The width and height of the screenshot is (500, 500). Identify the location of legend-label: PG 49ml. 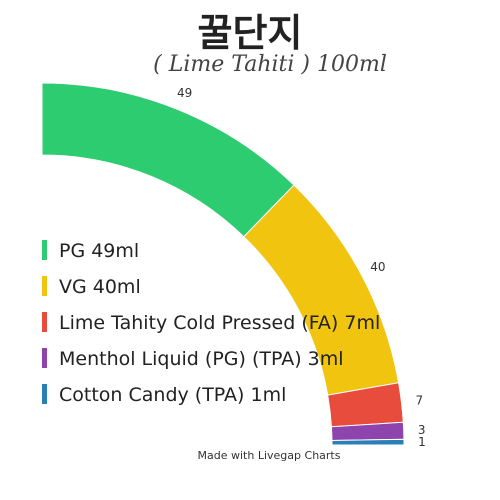
(99, 251).